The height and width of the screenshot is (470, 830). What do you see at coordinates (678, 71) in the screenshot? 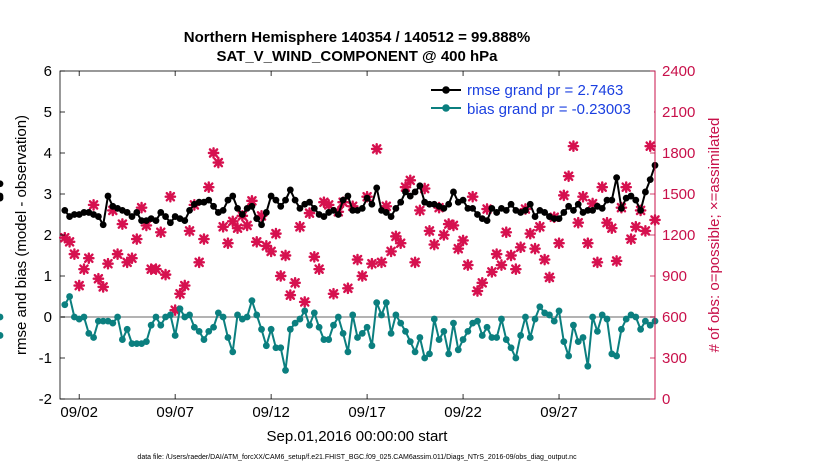
I see `y-right-tick-label: 2400` at bounding box center [678, 71].